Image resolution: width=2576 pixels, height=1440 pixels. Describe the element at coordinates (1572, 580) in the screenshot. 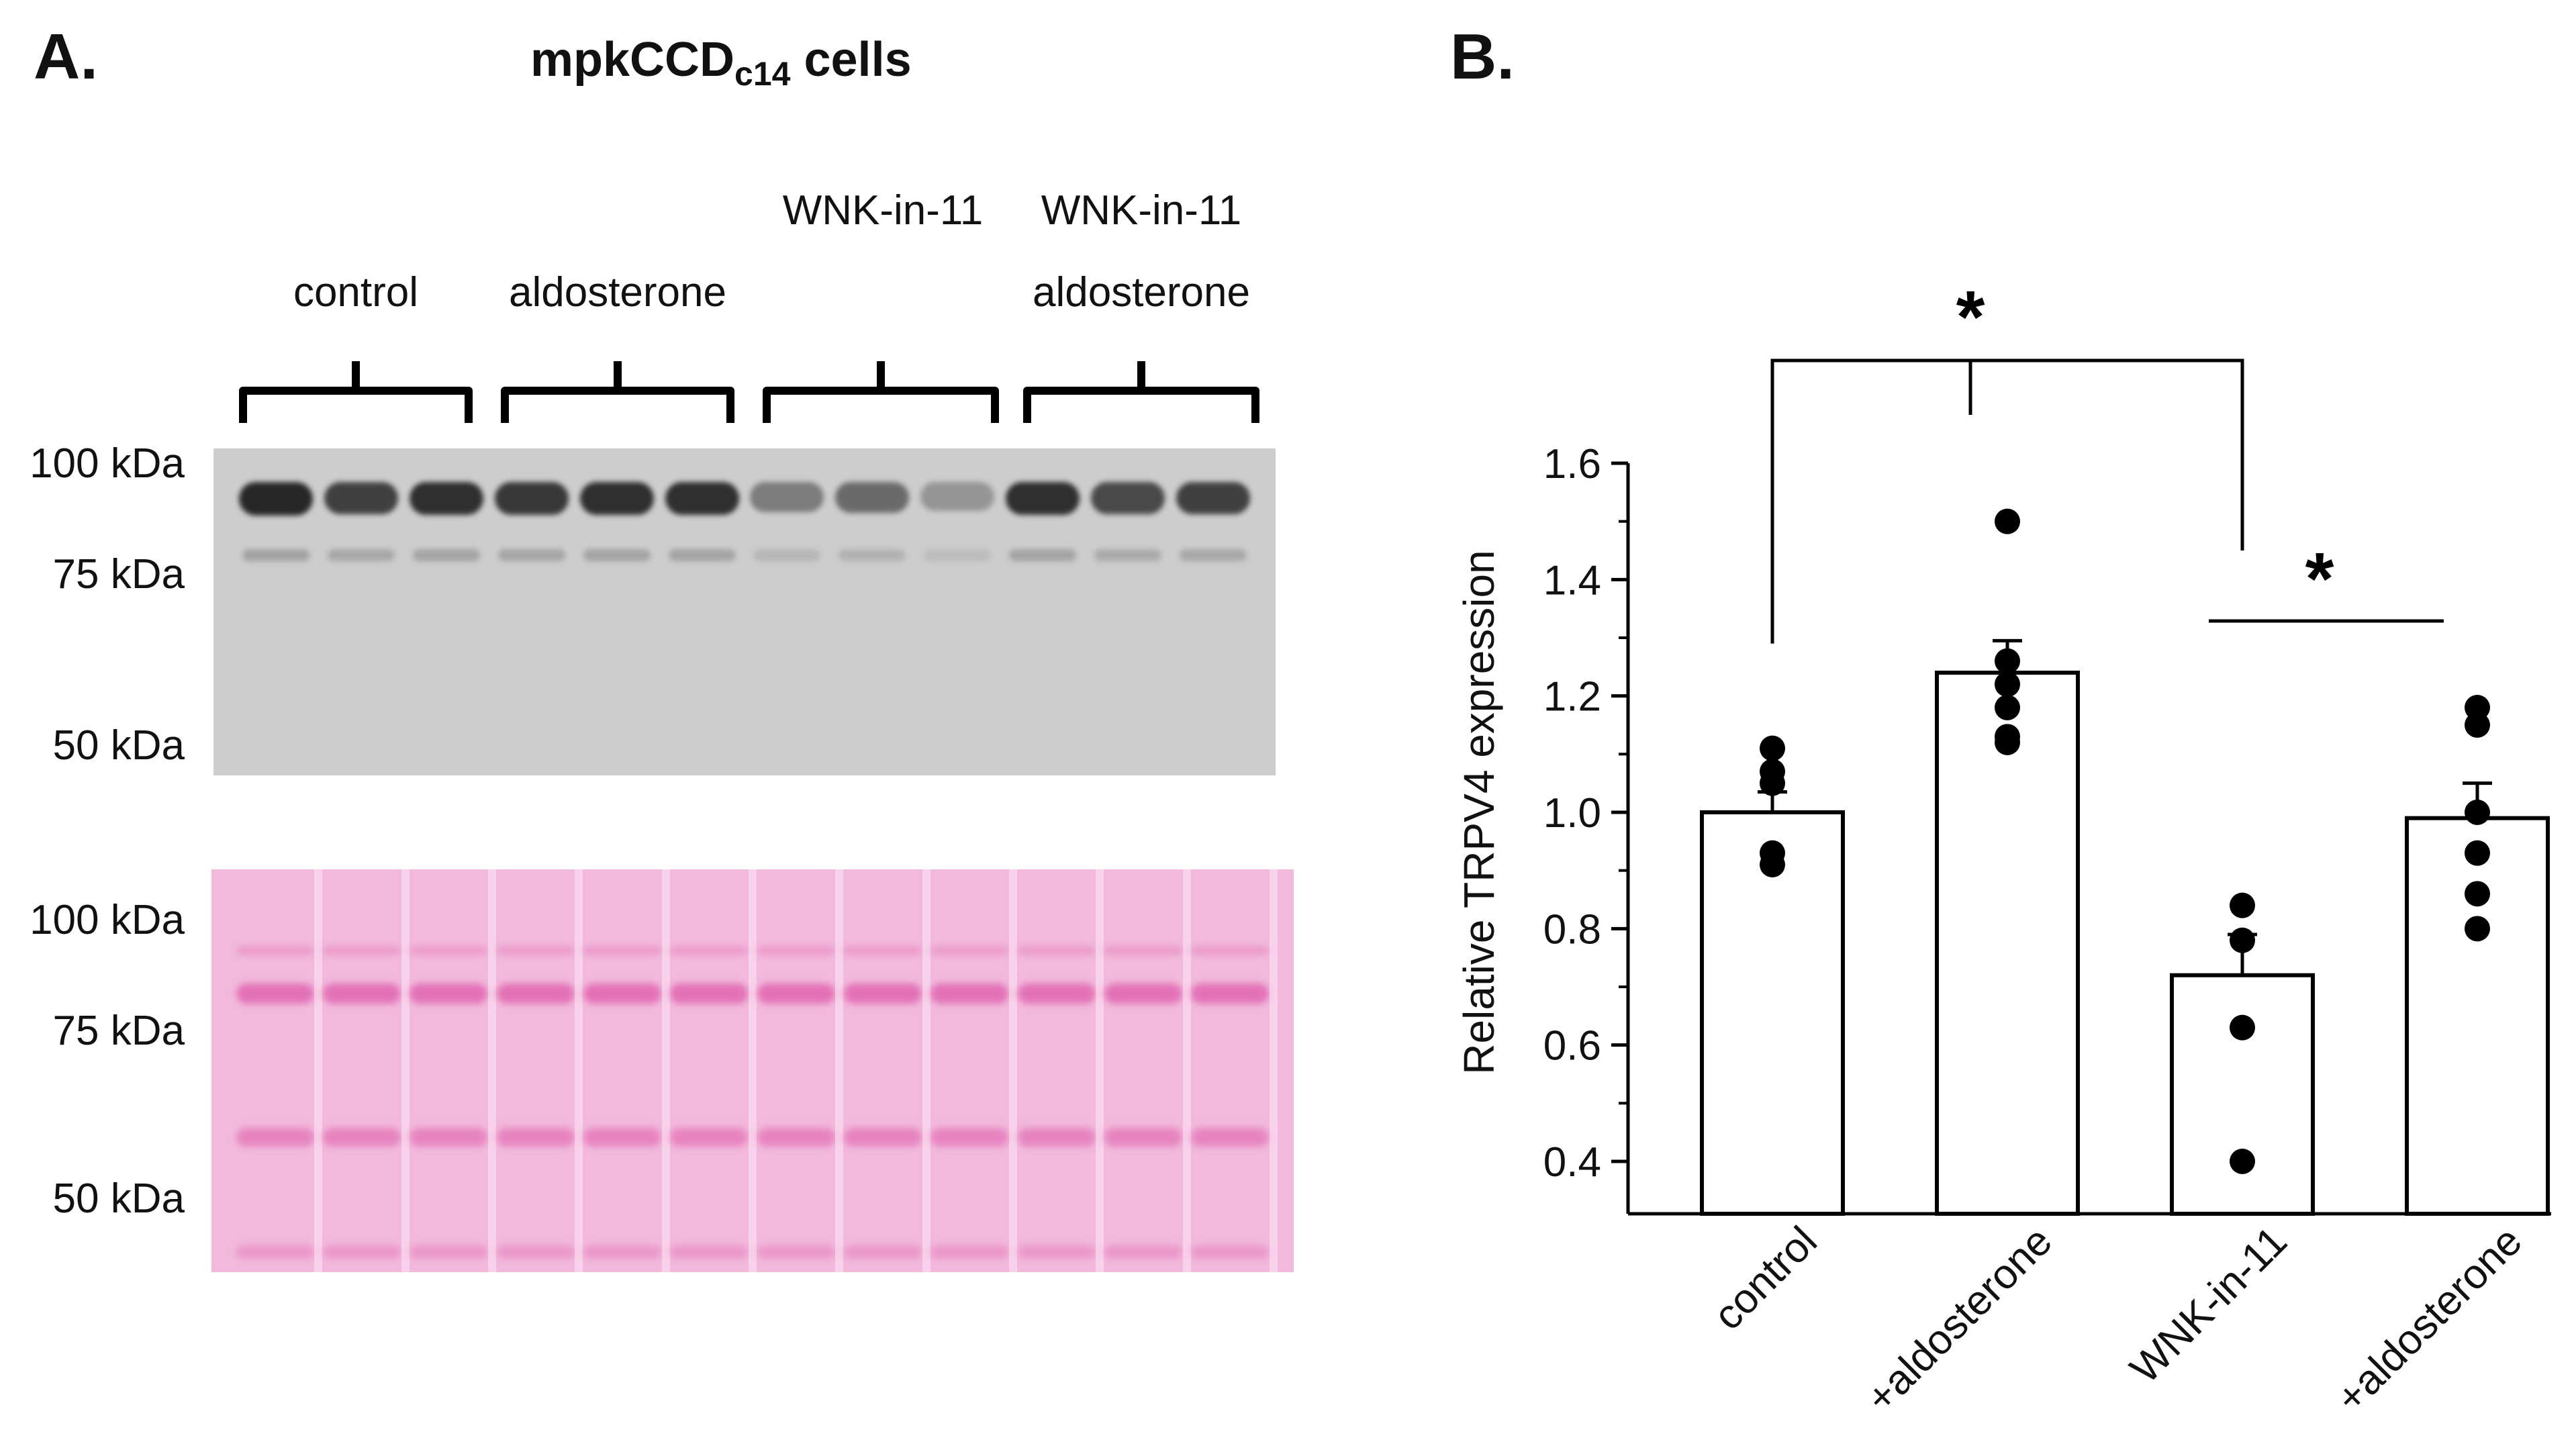

I see `y-tick-label: 1.4` at that location.